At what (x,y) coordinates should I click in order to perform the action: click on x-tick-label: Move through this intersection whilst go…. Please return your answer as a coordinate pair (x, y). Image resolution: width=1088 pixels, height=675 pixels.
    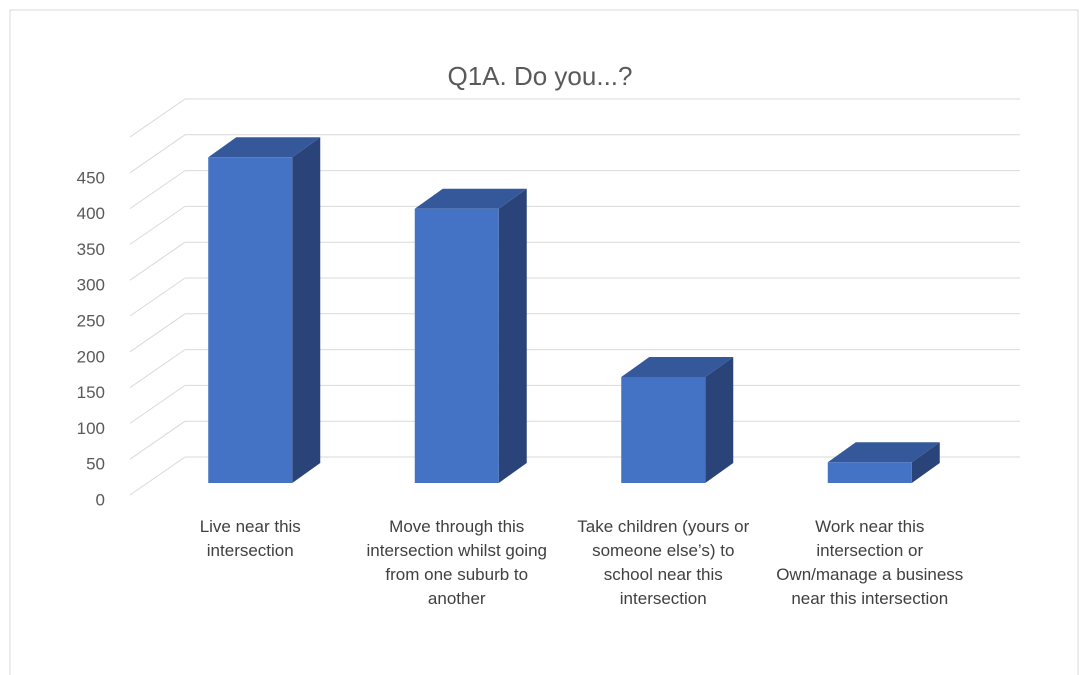
    Looking at the image, I should click on (456, 562).